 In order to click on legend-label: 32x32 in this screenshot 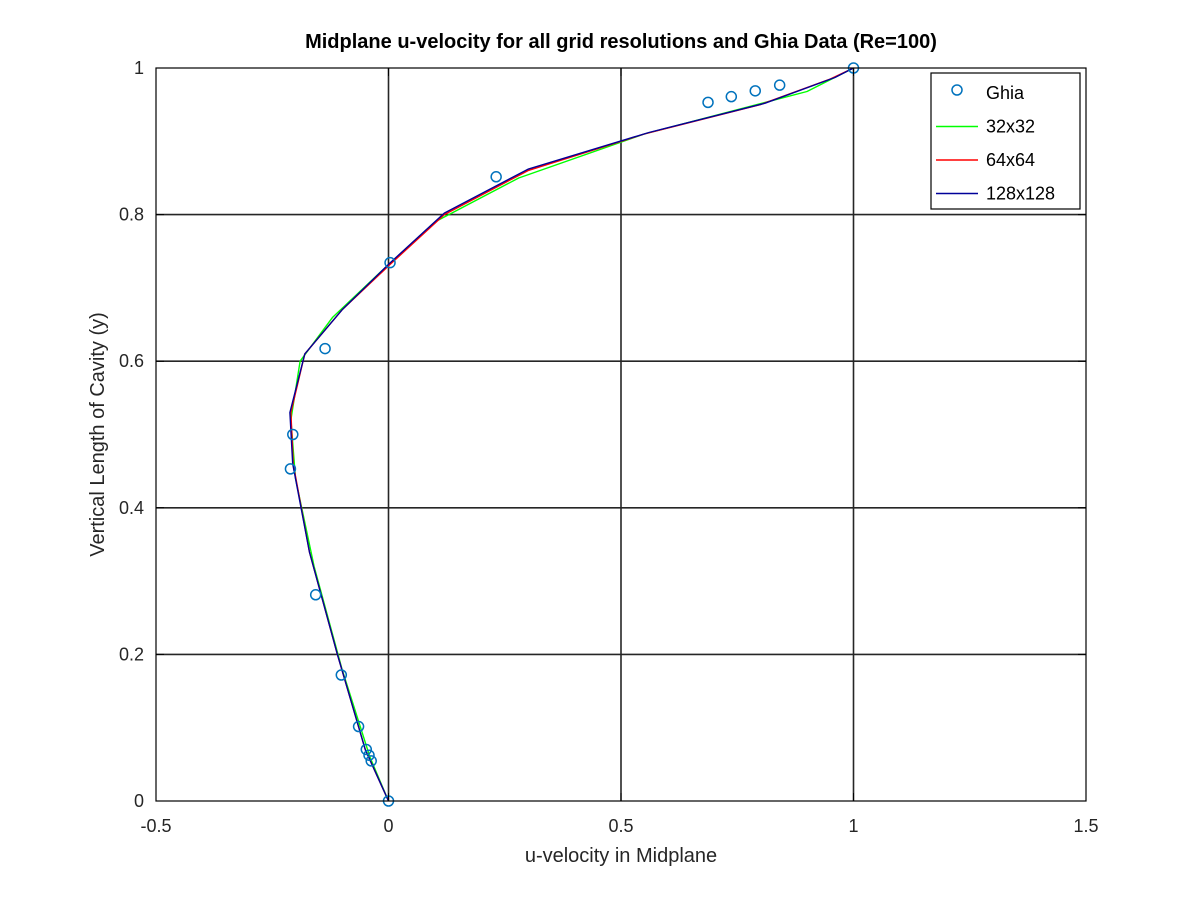, I will do `click(1010, 127)`.